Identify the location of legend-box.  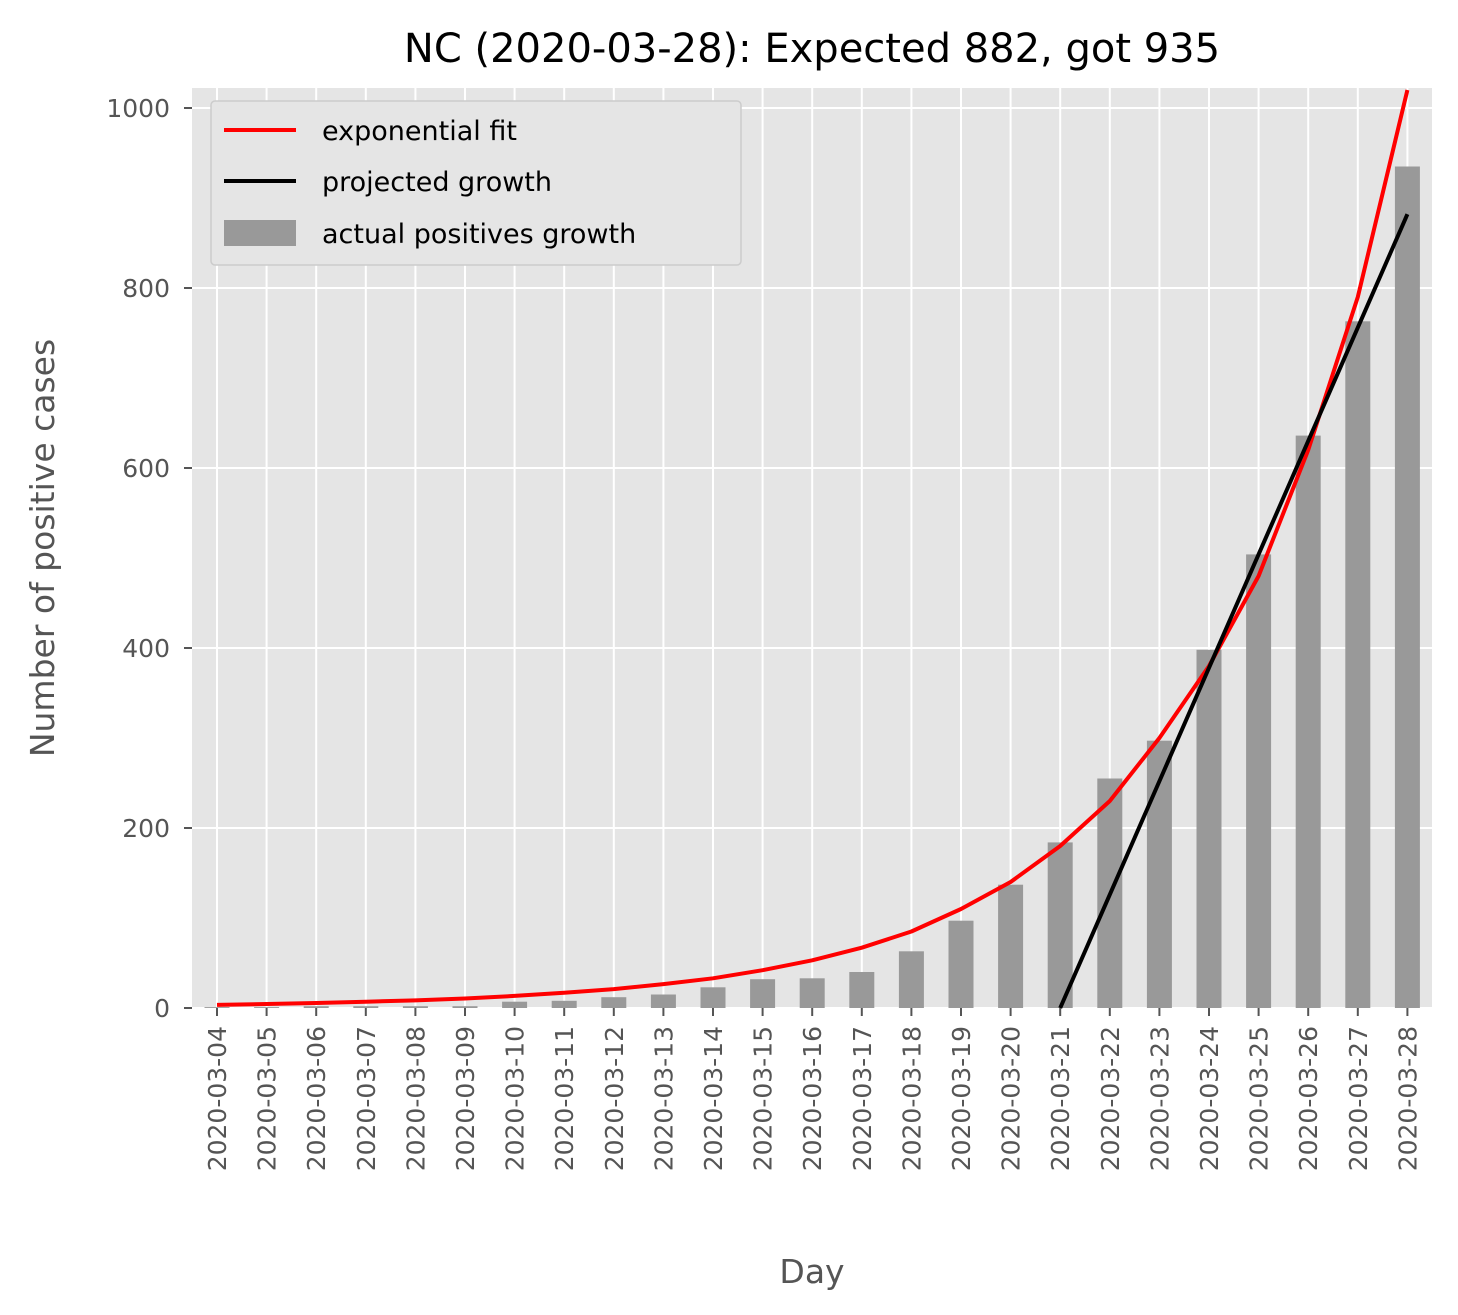
(476, 183).